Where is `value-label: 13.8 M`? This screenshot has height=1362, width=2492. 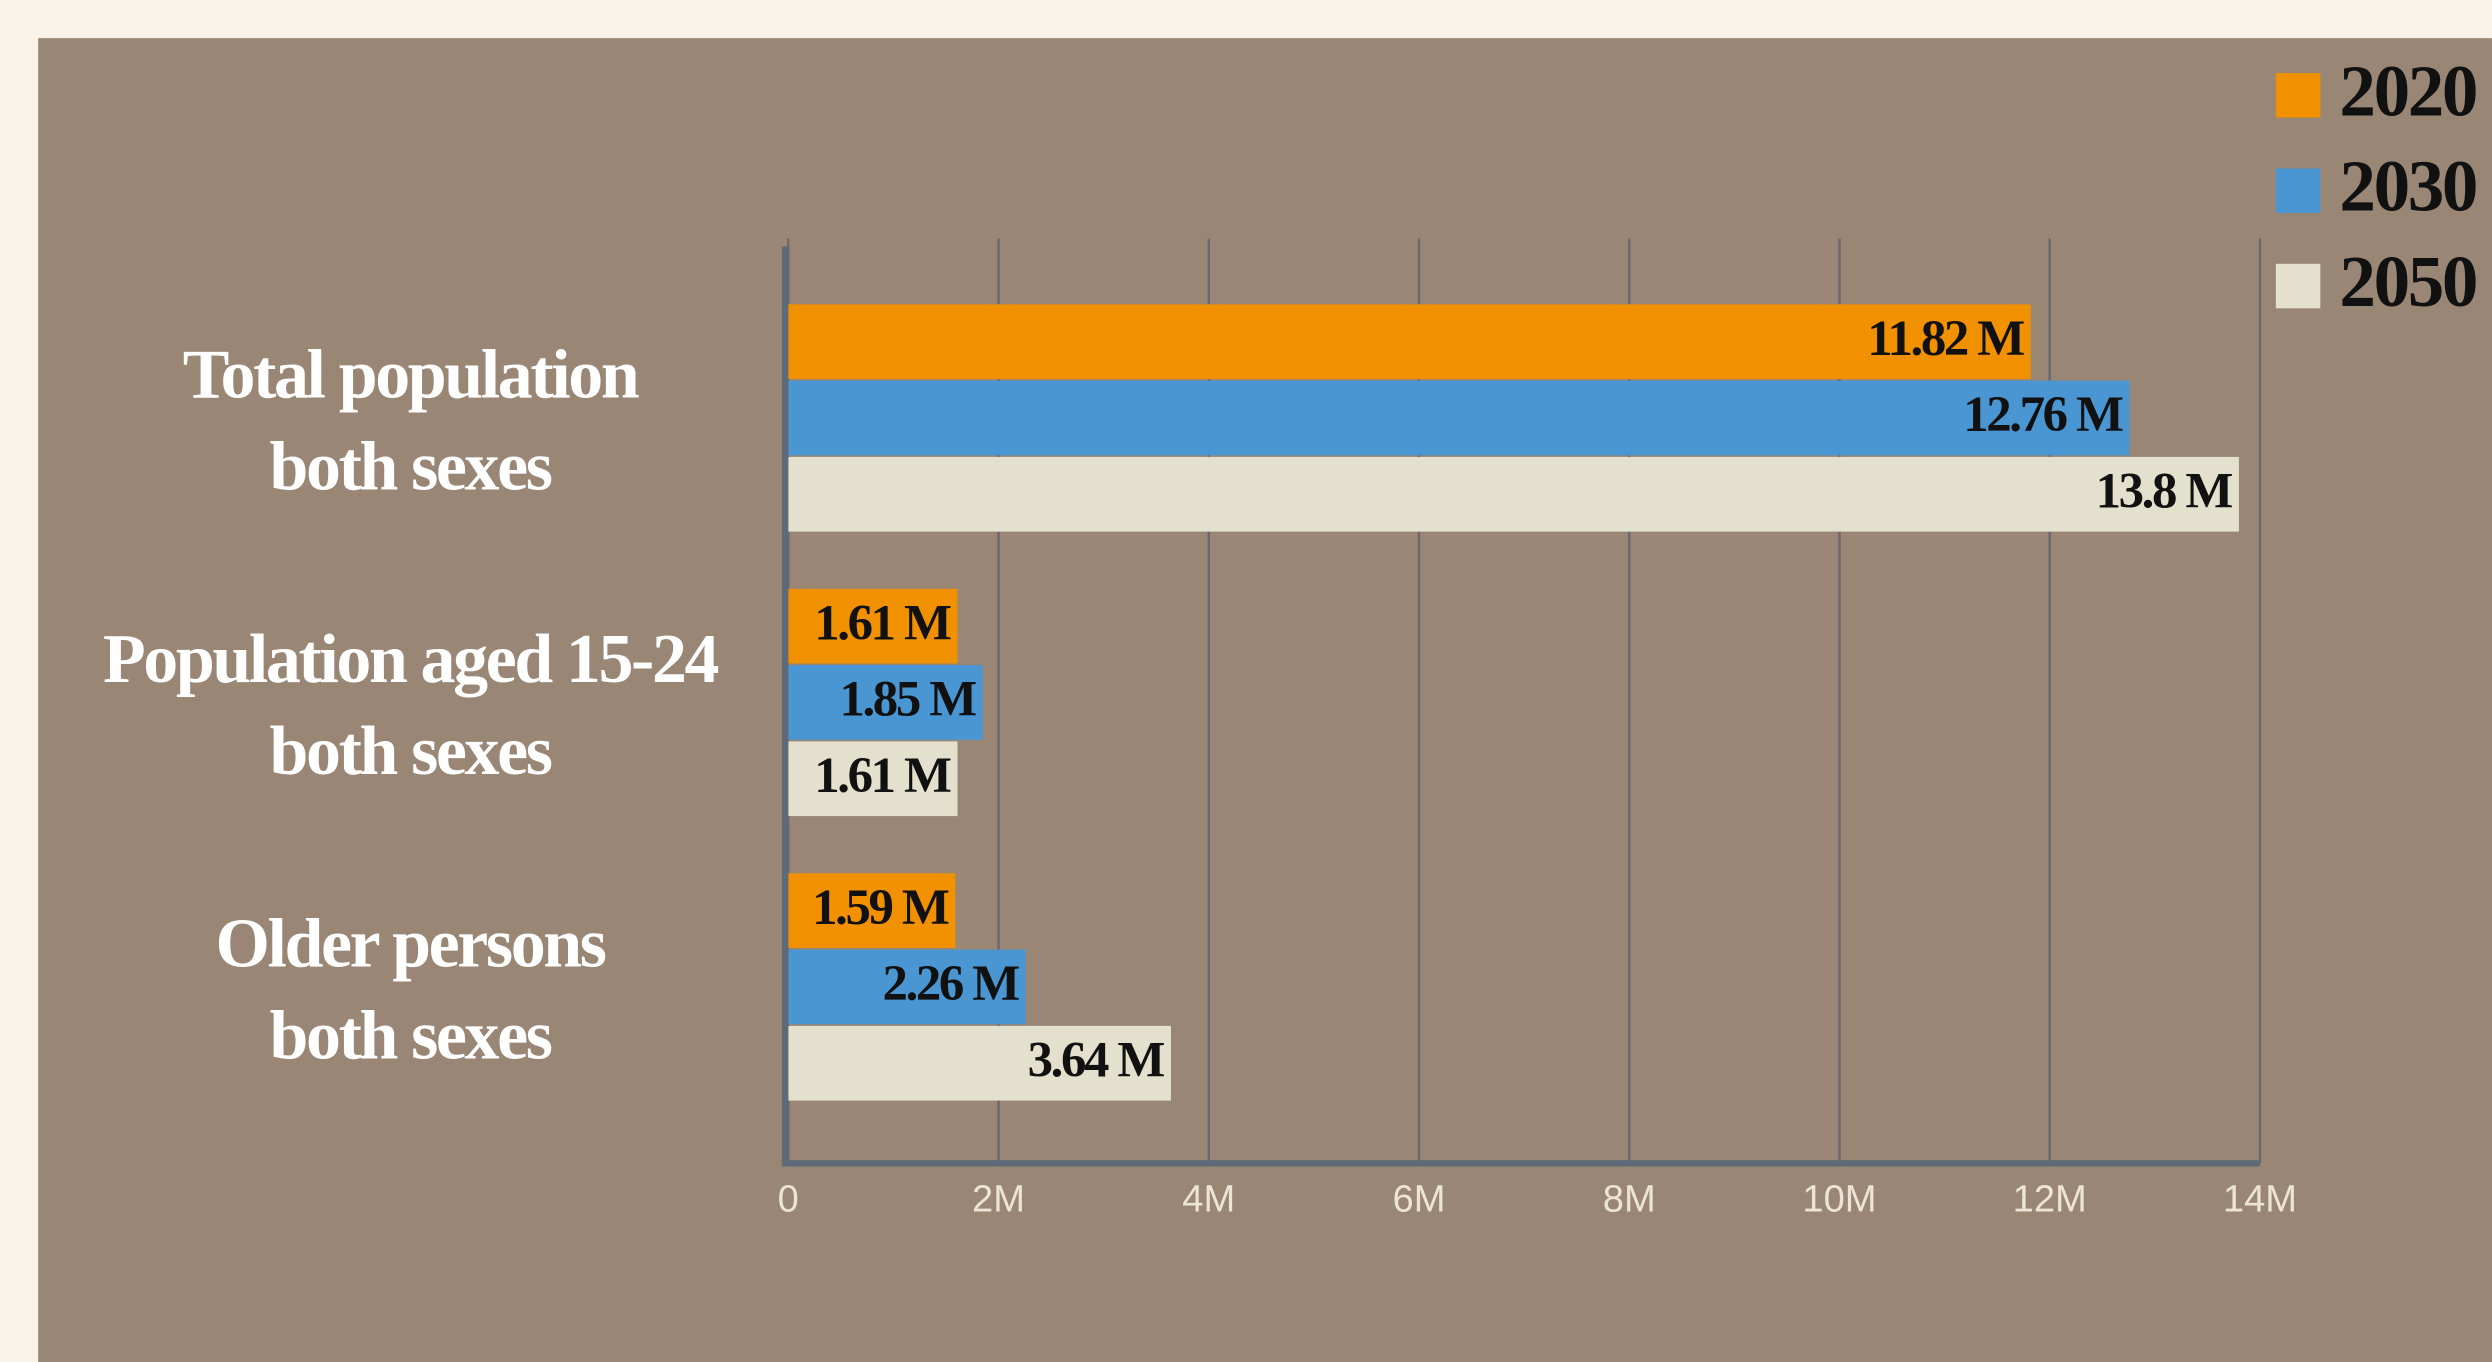
value-label: 13.8 M is located at coordinates (2164, 491).